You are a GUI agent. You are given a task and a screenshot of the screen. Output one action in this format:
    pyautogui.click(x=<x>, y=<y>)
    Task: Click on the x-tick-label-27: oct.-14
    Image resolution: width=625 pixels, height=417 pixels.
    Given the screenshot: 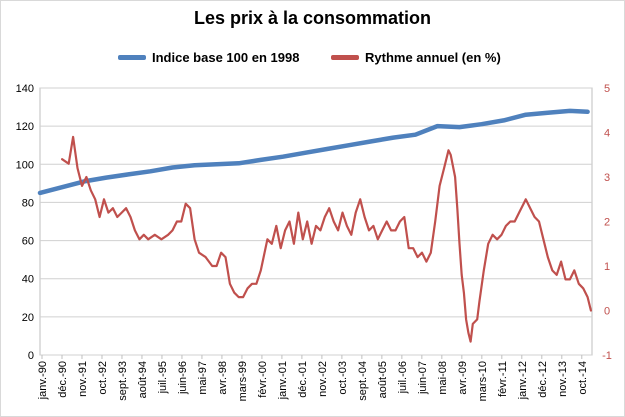 What is the action you would take?
    pyautogui.click(x=583, y=378)
    